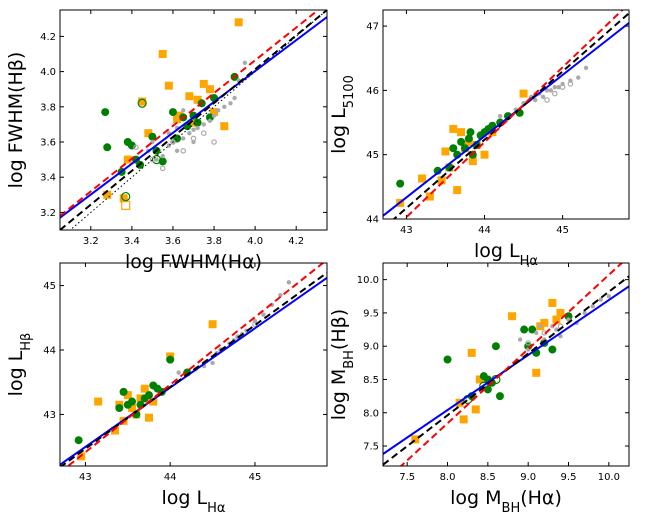 The width and height of the screenshot is (654, 517). I want to click on y-axis-label: log L5100, so click(342, 114).